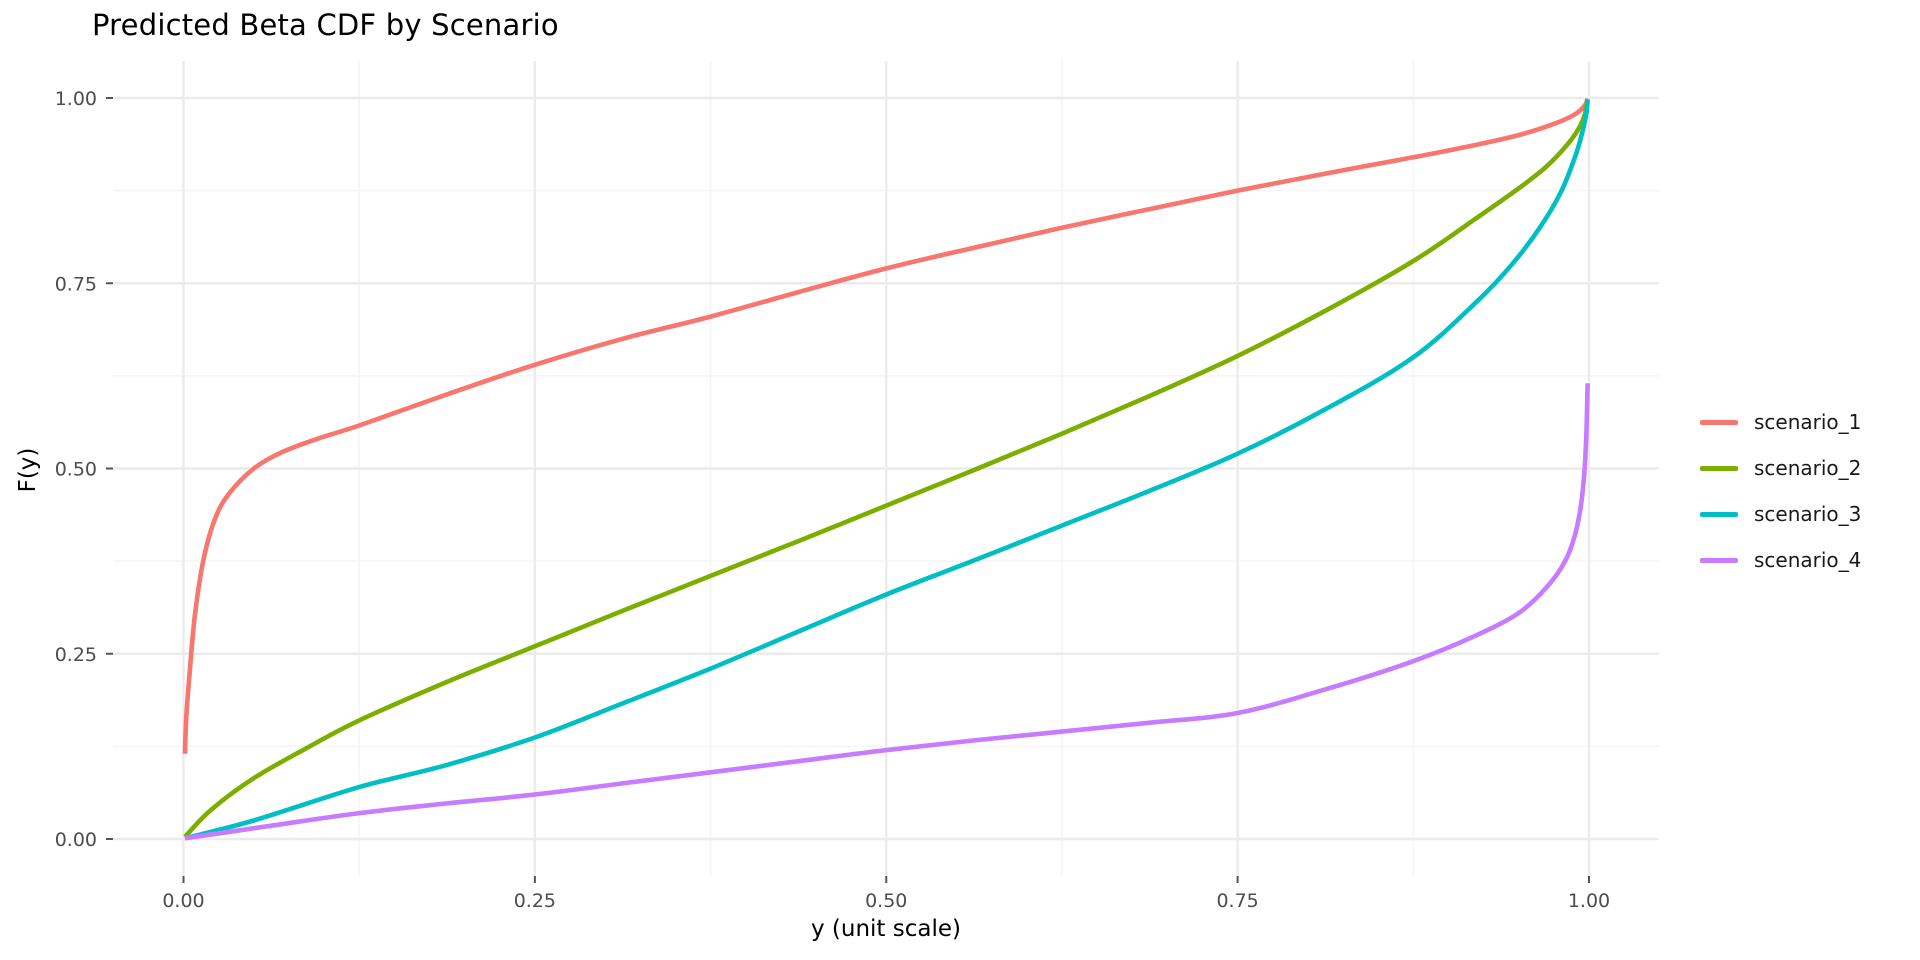 This screenshot has height=960, width=1920. Describe the element at coordinates (1808, 514) in the screenshot. I see `legend-label: scenario_3` at that location.